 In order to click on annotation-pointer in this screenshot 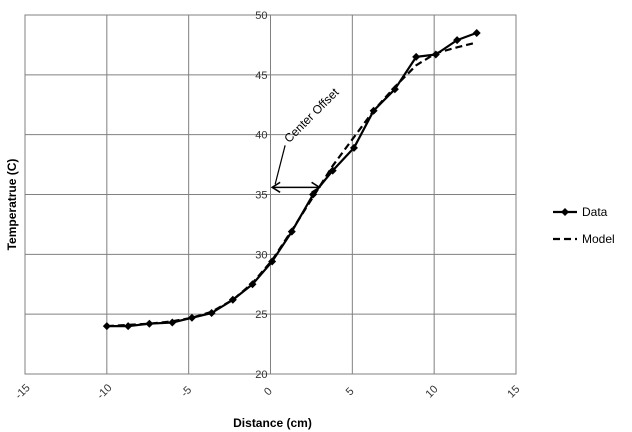, I will do `click(280, 165)`.